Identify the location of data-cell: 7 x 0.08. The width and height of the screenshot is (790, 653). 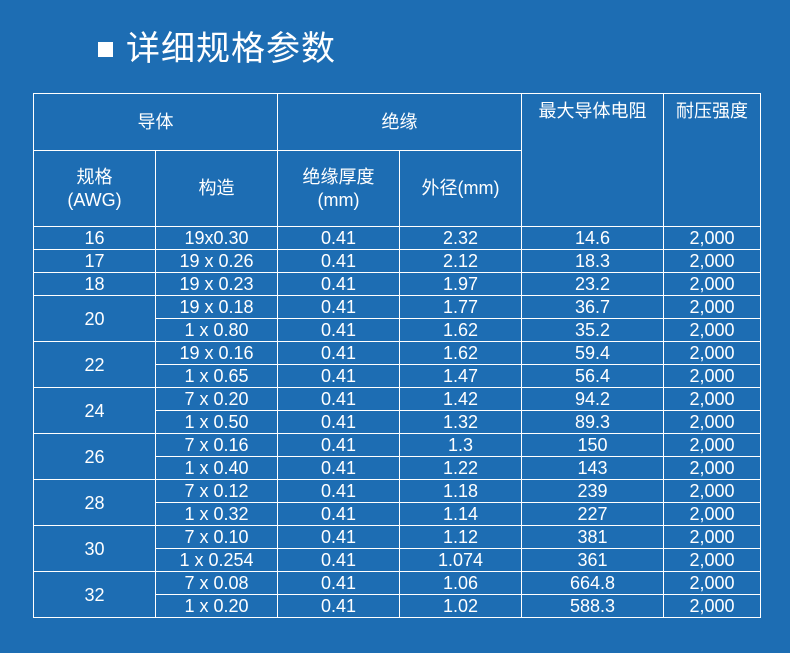
(216, 583).